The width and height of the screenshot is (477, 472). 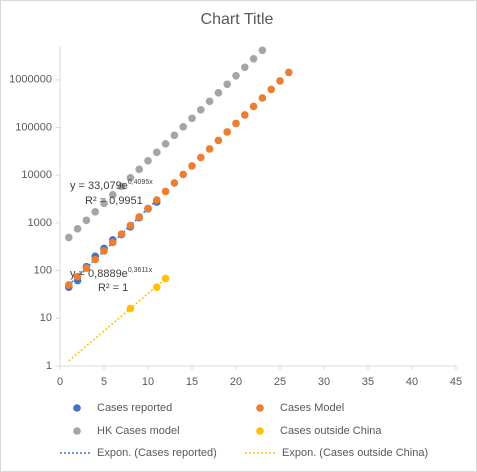 What do you see at coordinates (117, 320) in the screenshot?
I see `trendline` at bounding box center [117, 320].